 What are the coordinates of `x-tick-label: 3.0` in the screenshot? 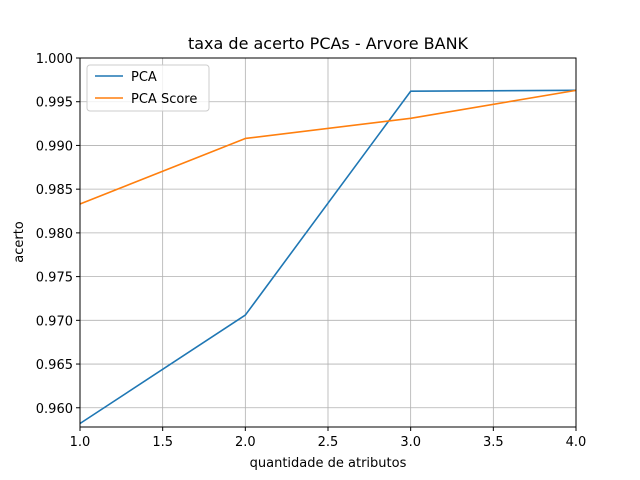 It's located at (410, 442).